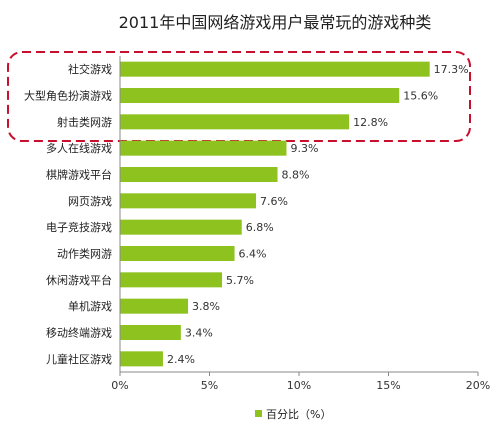 This screenshot has height=428, width=500. I want to click on x-tick-label-5: 5%, so click(209, 385).